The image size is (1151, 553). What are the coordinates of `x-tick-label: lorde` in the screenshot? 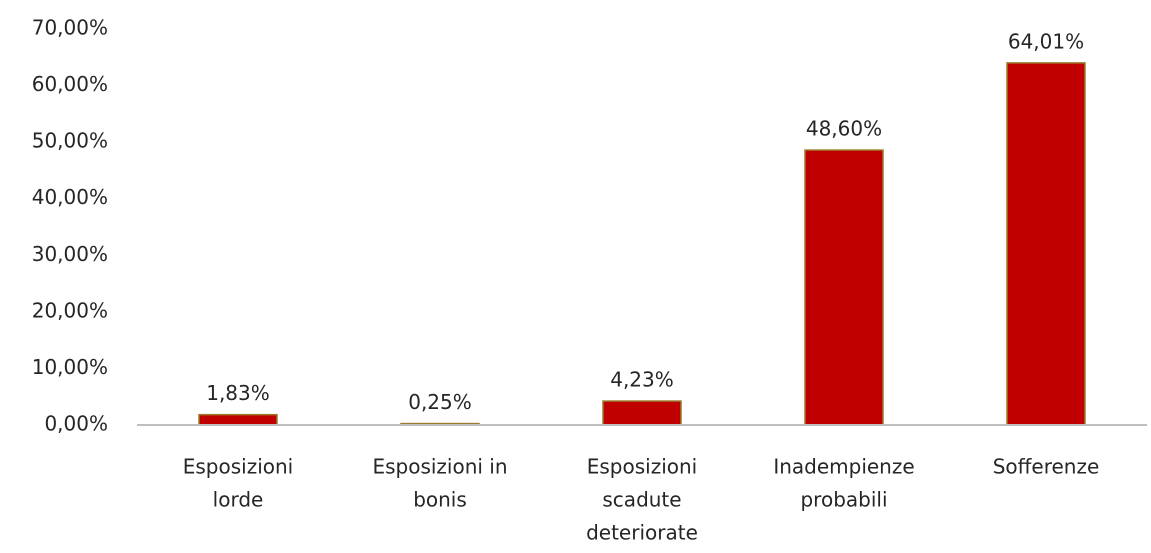 It's located at (238, 500).